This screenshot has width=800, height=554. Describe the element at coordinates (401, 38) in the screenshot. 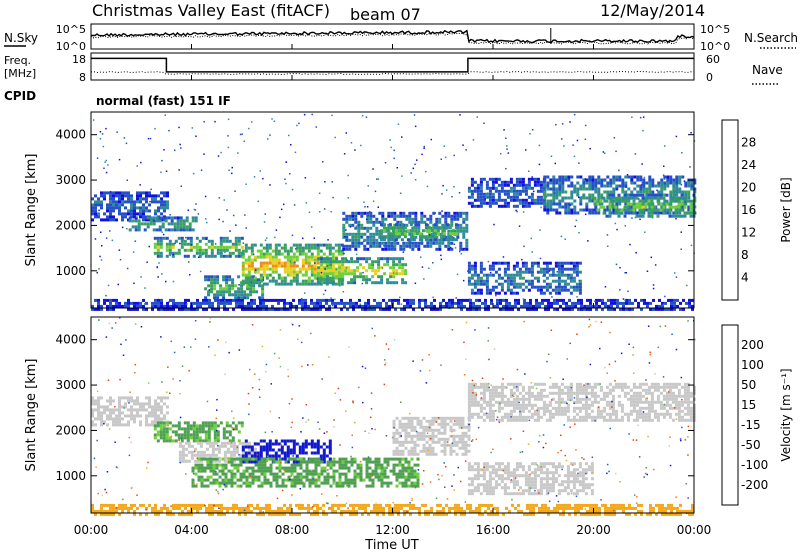

I see `noise-panel: N.Sky N.Search 10^5 10^0 10^5 10^0` at that location.